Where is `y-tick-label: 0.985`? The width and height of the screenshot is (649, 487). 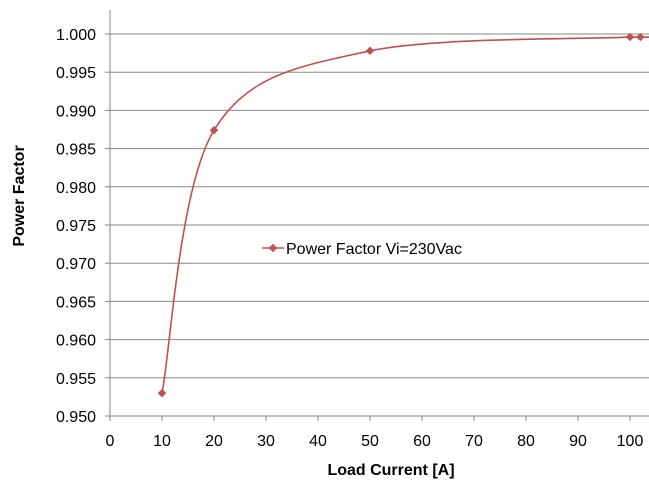
y-tick-label: 0.985 is located at coordinates (76, 150).